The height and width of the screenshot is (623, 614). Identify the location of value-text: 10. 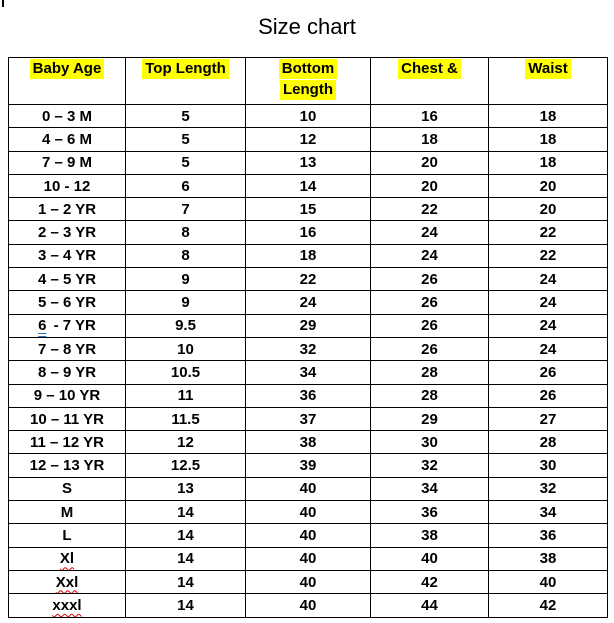
(185, 349).